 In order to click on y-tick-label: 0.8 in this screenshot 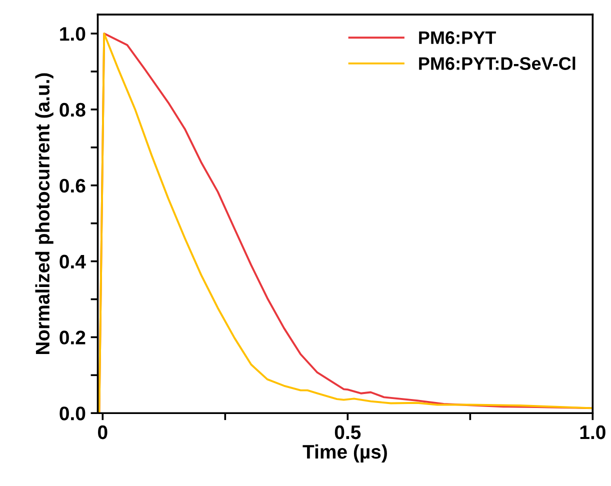, I will do `click(73, 109)`.